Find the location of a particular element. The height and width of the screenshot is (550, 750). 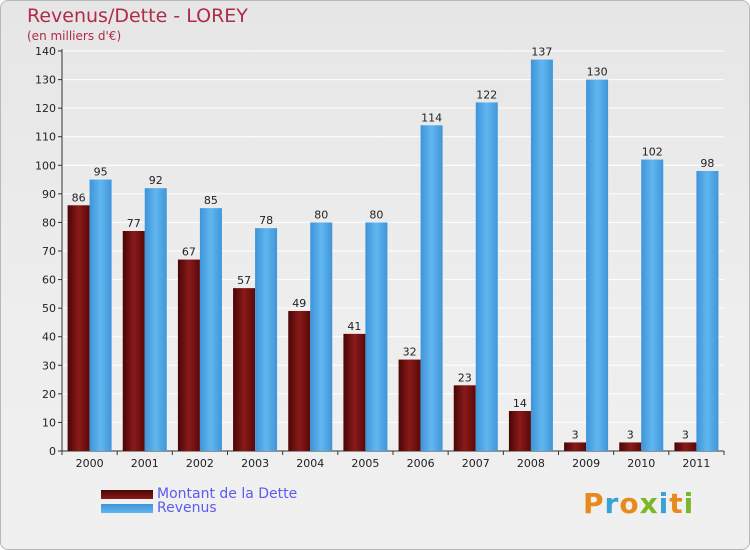

x-tick-label: 2000 is located at coordinates (90, 463).